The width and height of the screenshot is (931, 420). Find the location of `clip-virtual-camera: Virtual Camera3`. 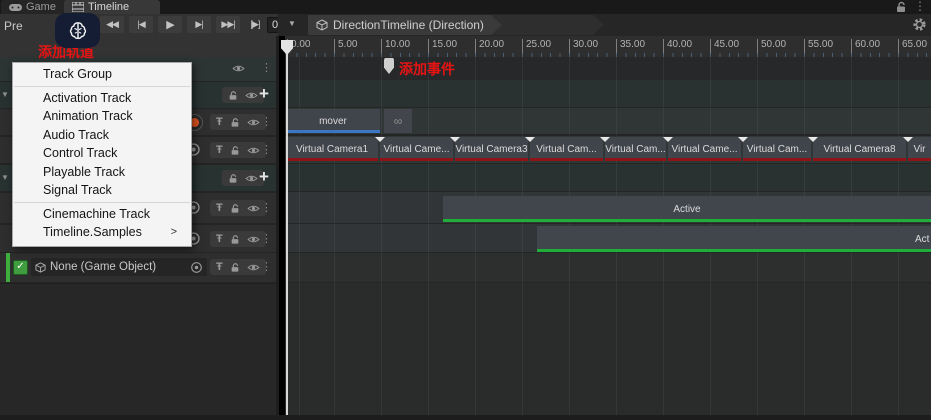

clip-virtual-camera: Virtual Camera3 is located at coordinates (491, 149).